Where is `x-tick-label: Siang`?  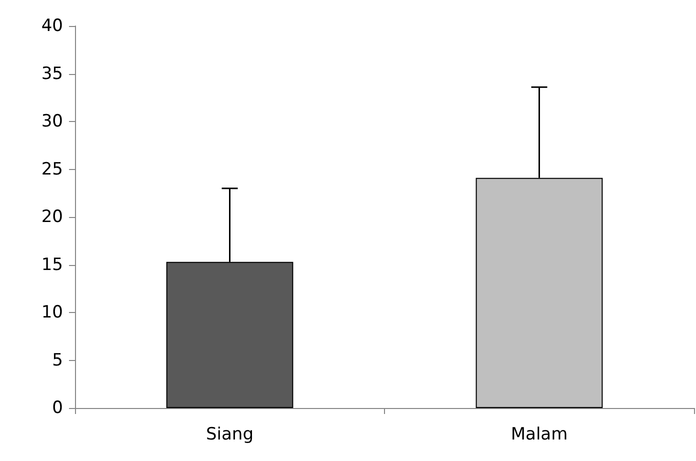 x-tick-label: Siang is located at coordinates (230, 434).